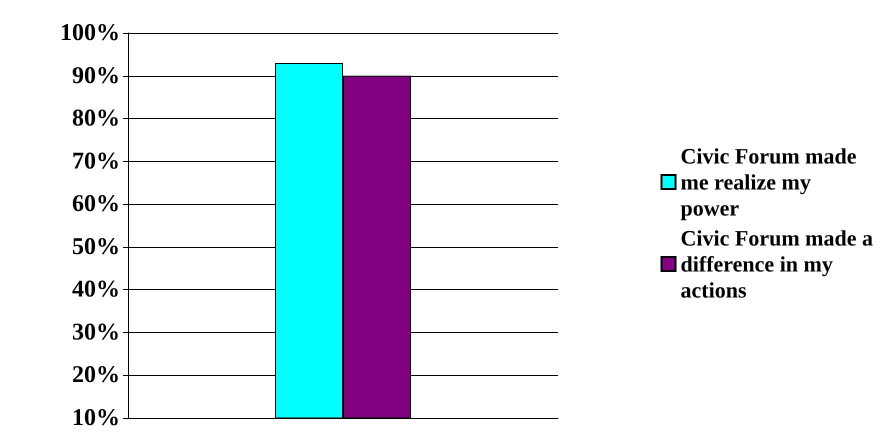 Image resolution: width=896 pixels, height=447 pixels. I want to click on y-tick-label: 100%, so click(90, 33).